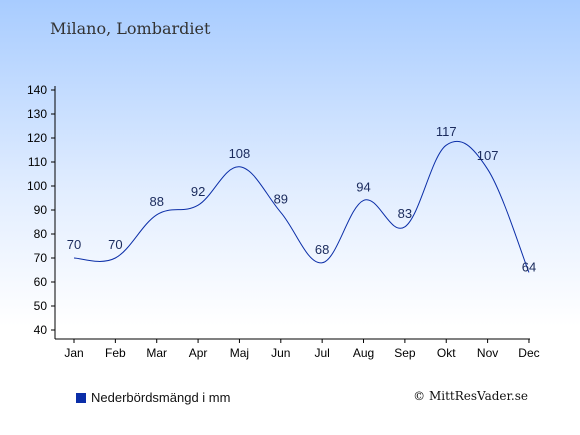  What do you see at coordinates (161, 397) in the screenshot?
I see `legend-label: Nederbördsmängd i mm` at bounding box center [161, 397].